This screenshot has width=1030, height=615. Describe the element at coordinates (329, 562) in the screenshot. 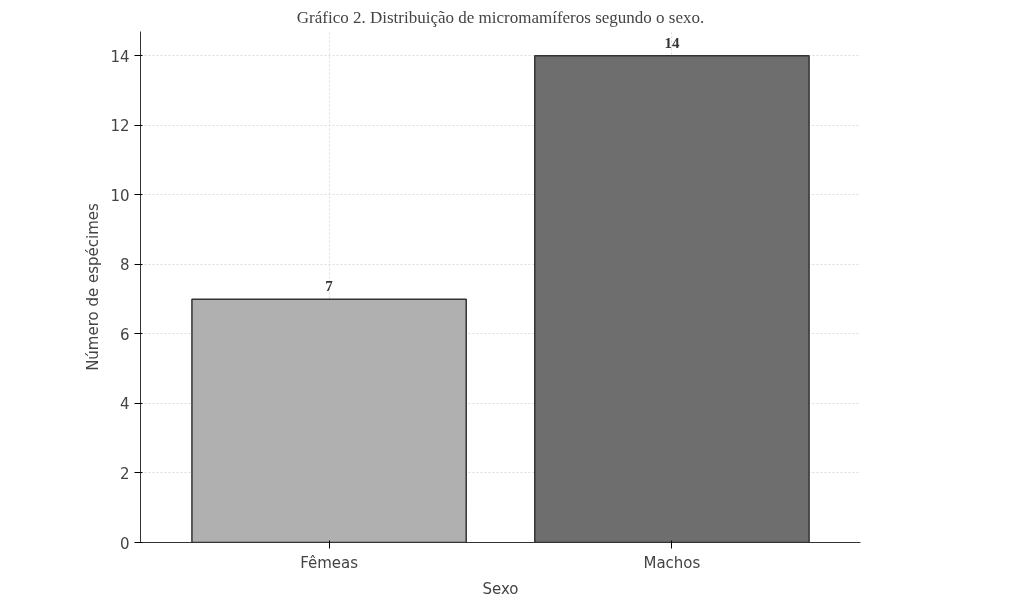

I see `x-tick-label: Fêmeas` at that location.